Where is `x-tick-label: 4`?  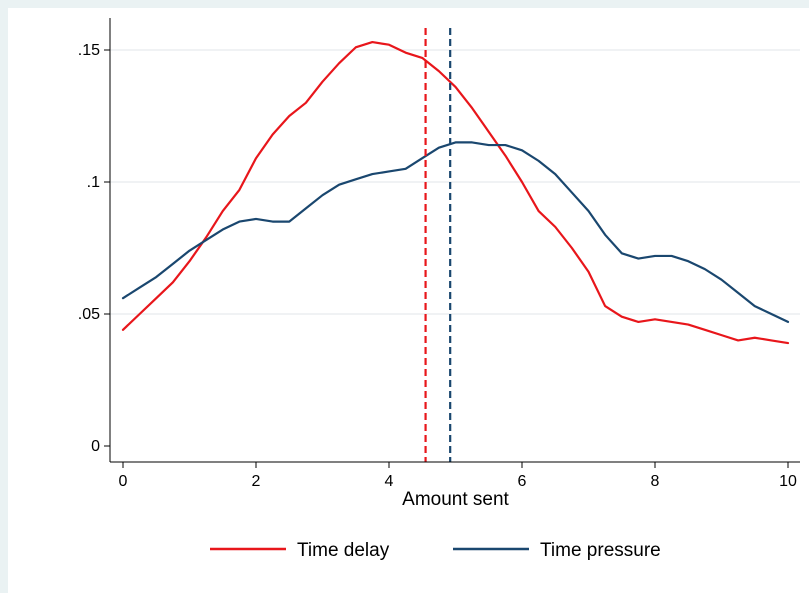 x-tick-label: 4 is located at coordinates (389, 481).